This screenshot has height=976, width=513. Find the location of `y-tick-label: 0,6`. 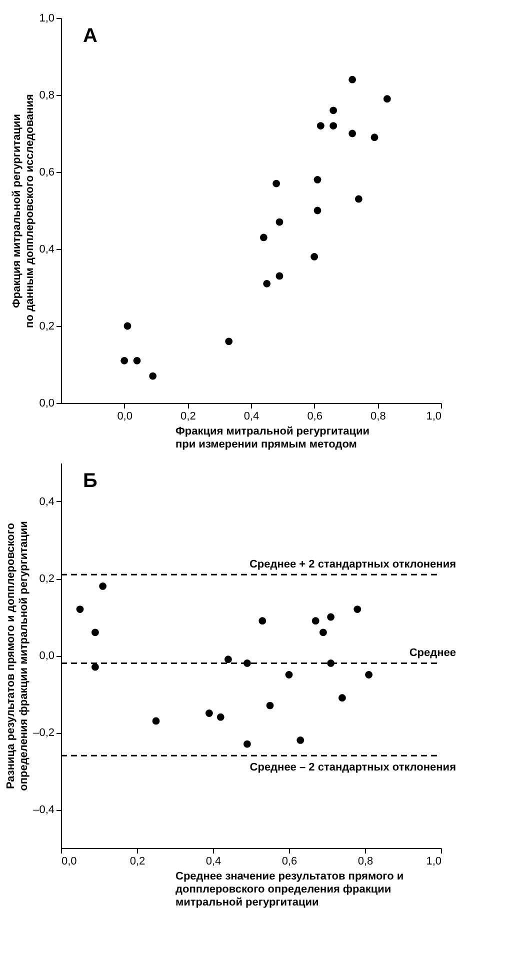

y-tick-label: 0,6 is located at coordinates (46, 172).